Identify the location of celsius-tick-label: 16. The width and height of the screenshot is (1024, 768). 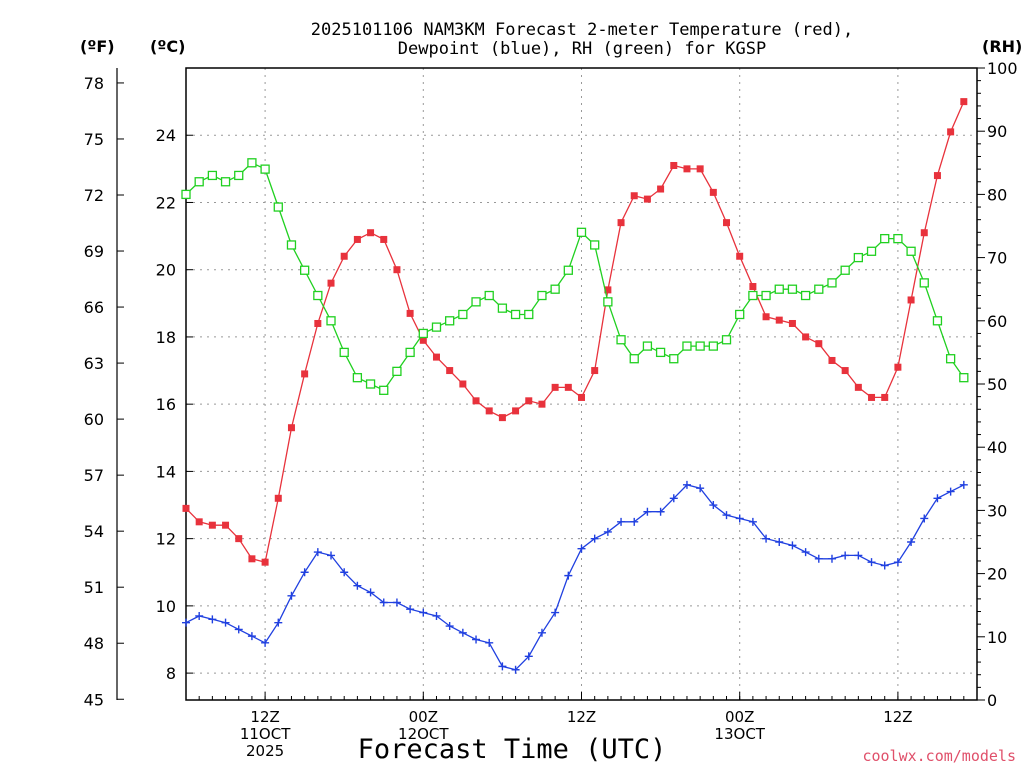
(166, 404).